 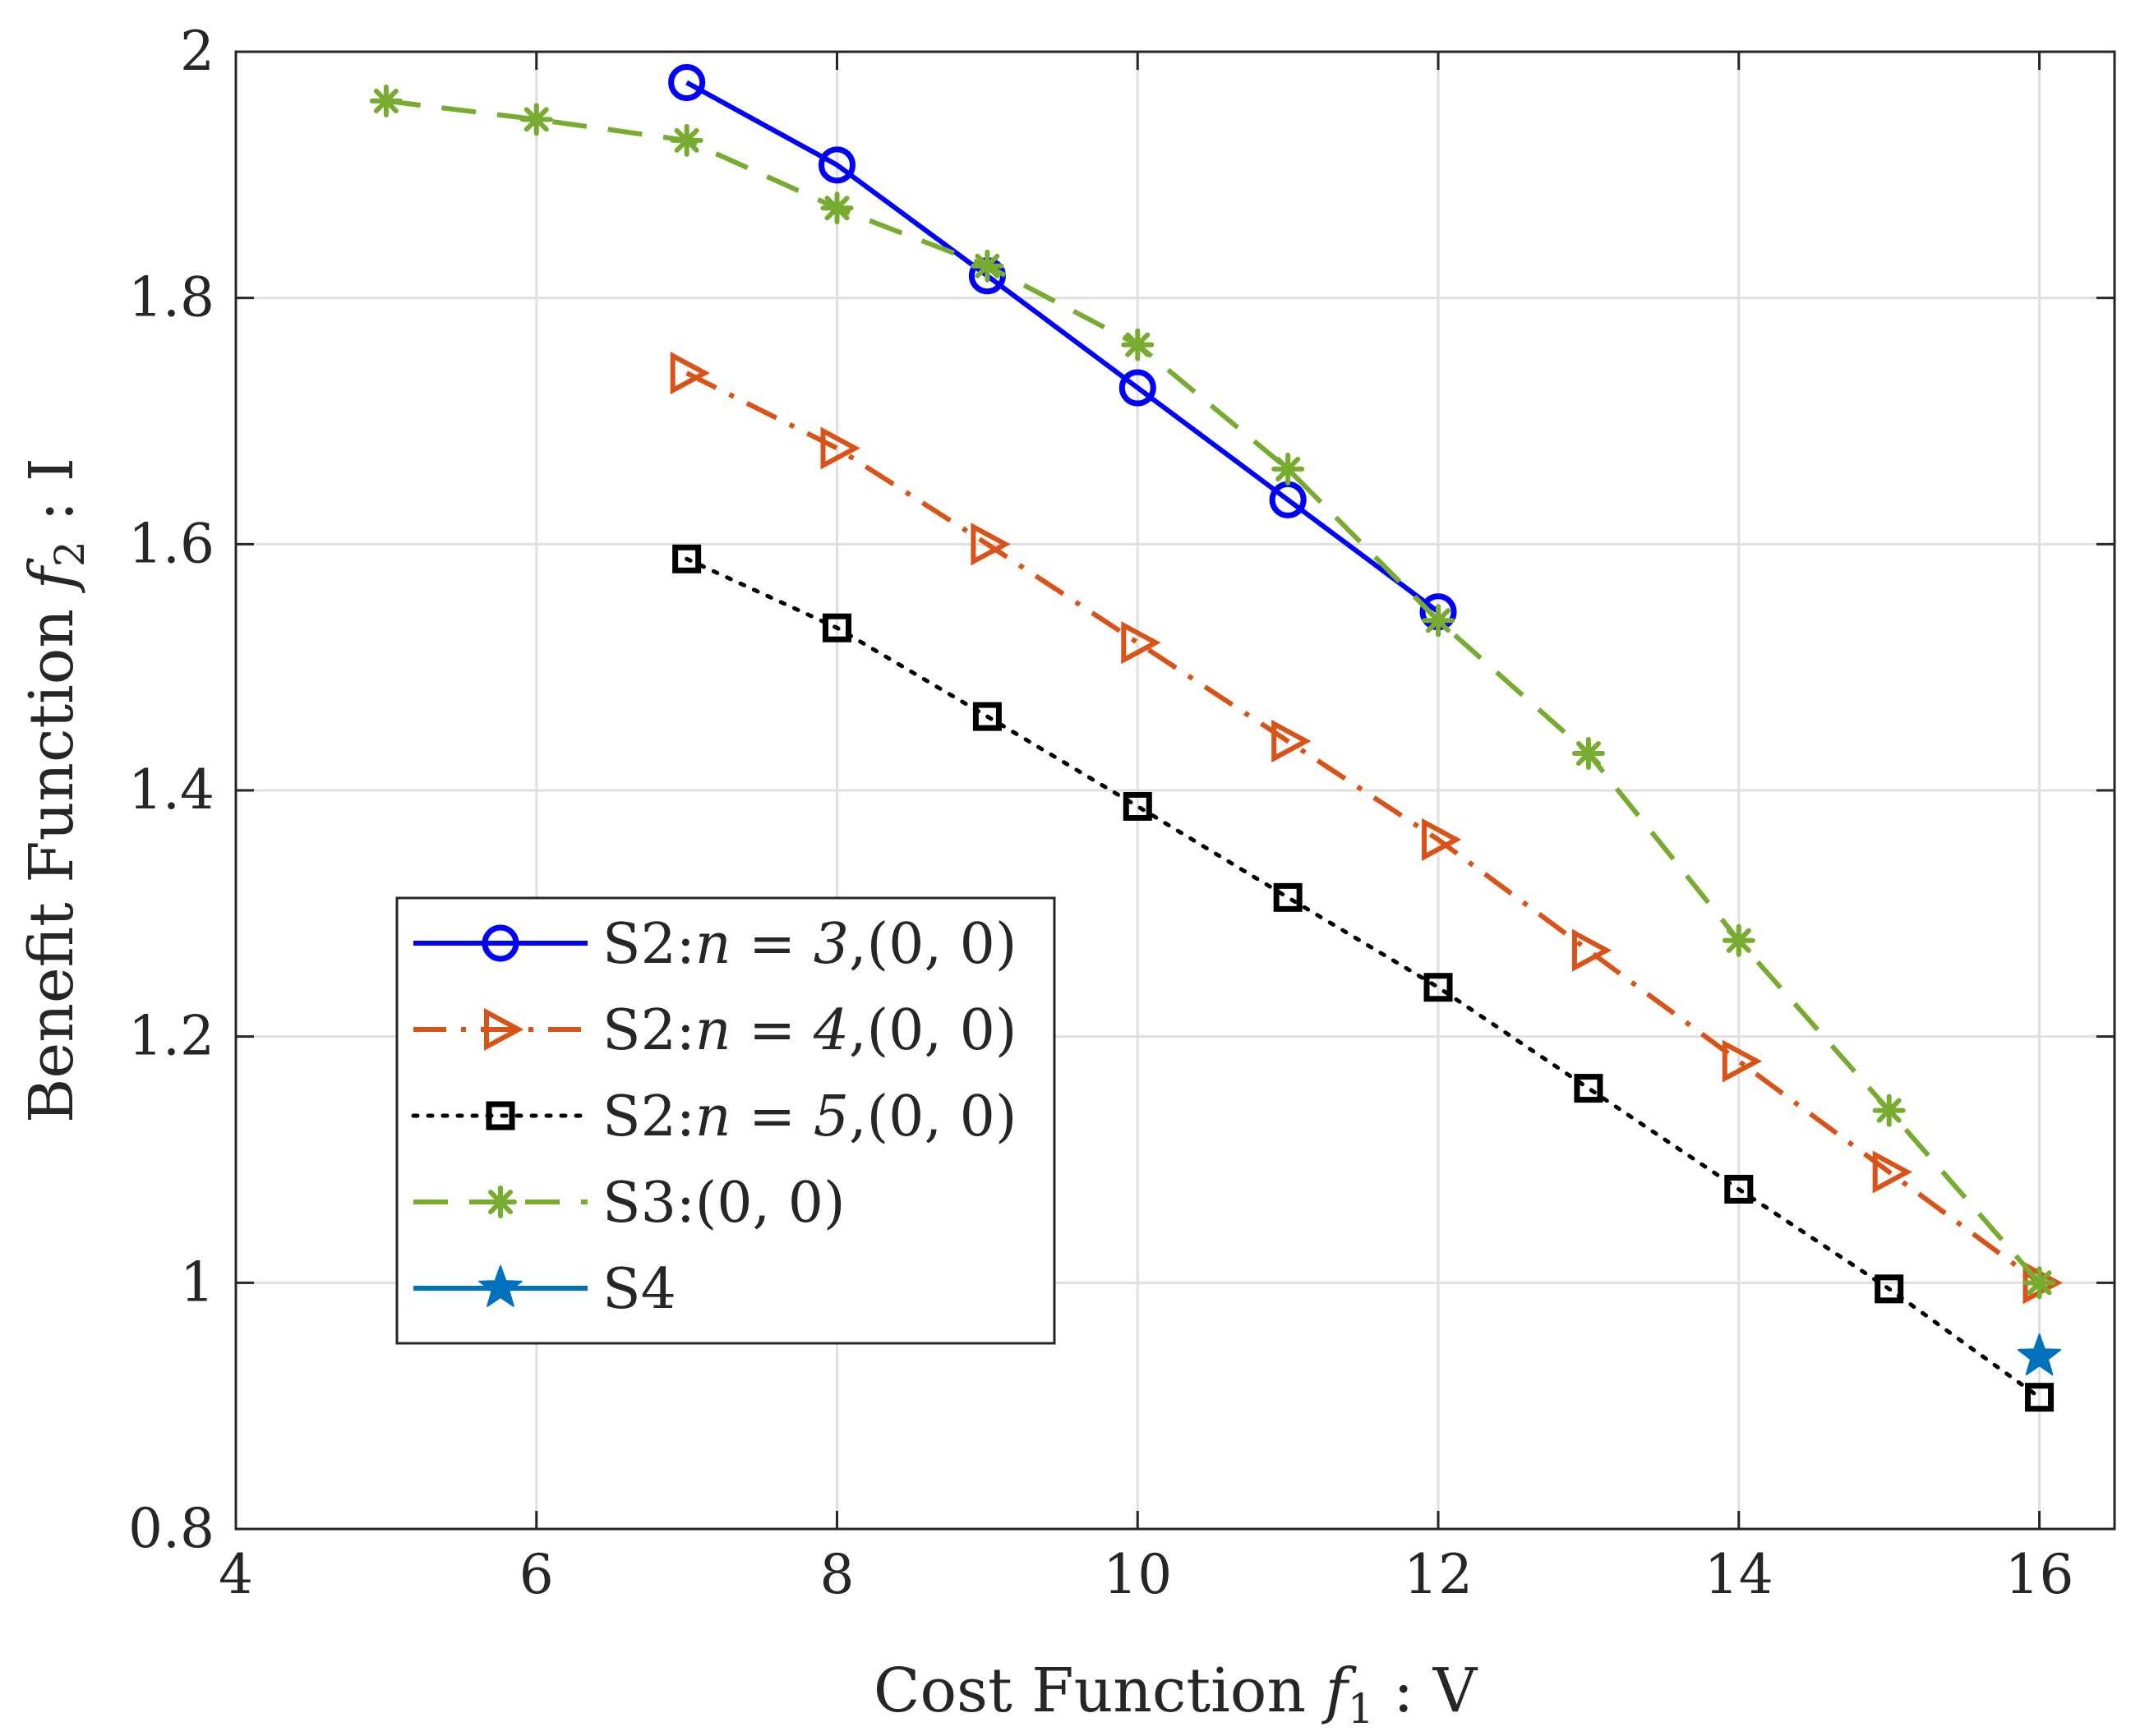 I want to click on y-tick-label: 1.2, so click(x=171, y=1036).